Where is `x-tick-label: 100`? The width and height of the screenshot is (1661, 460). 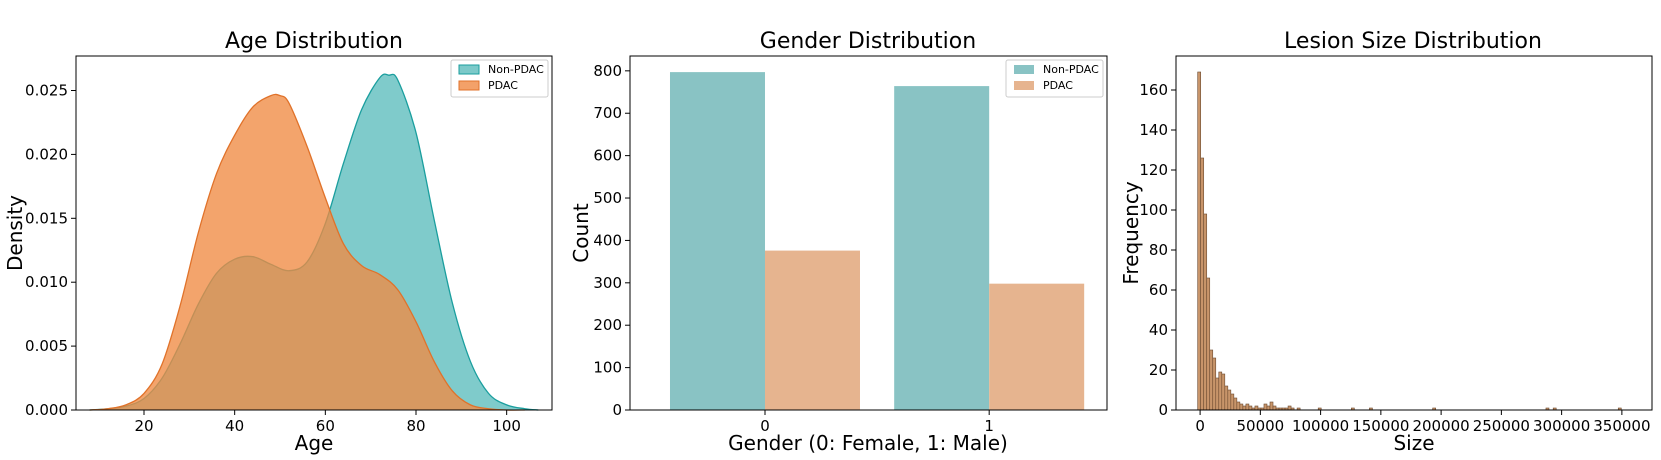 x-tick-label: 100 is located at coordinates (506, 426).